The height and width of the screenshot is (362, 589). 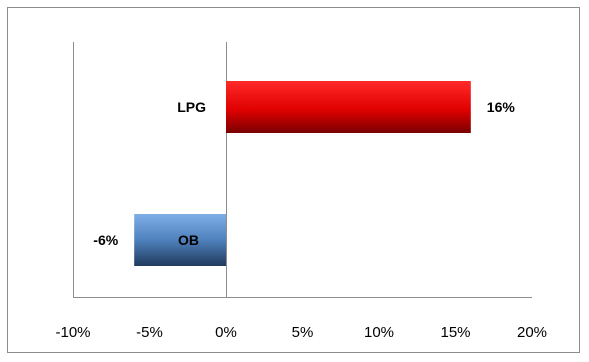 I want to click on x-tick-label: 20%, so click(x=532, y=332).